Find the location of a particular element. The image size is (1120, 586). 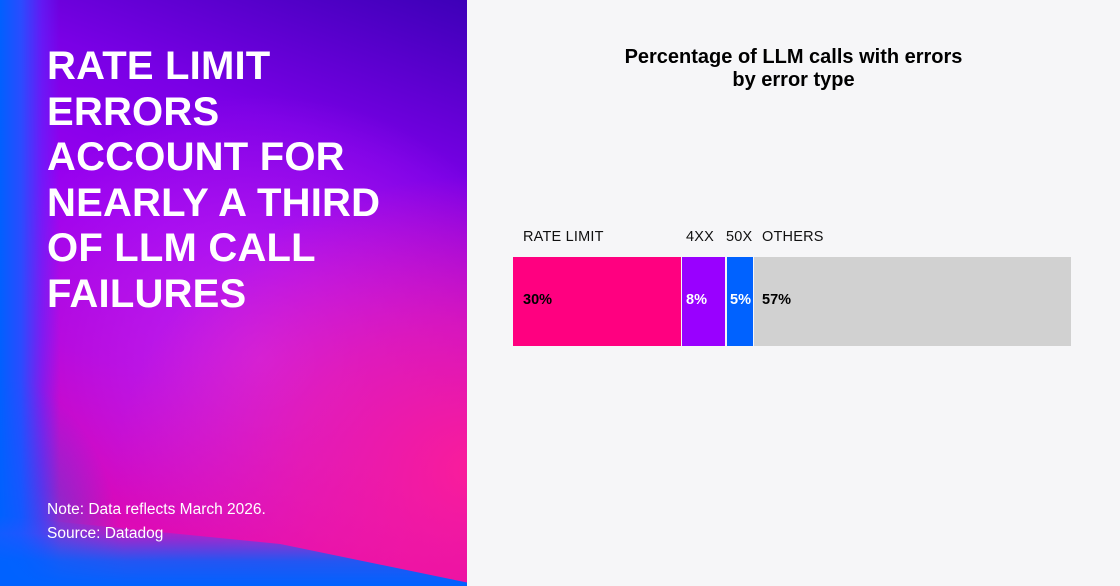

chart-title-line2: by error type is located at coordinates (793, 80).